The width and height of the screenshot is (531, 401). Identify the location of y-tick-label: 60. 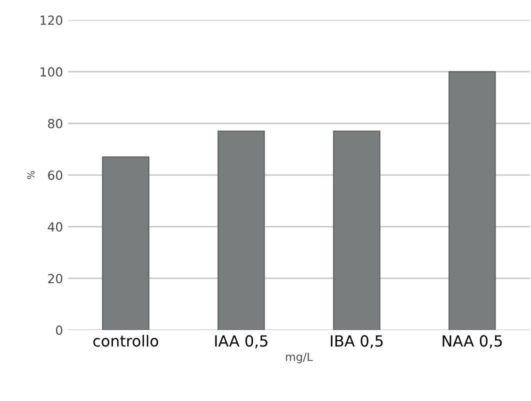
(55, 175).